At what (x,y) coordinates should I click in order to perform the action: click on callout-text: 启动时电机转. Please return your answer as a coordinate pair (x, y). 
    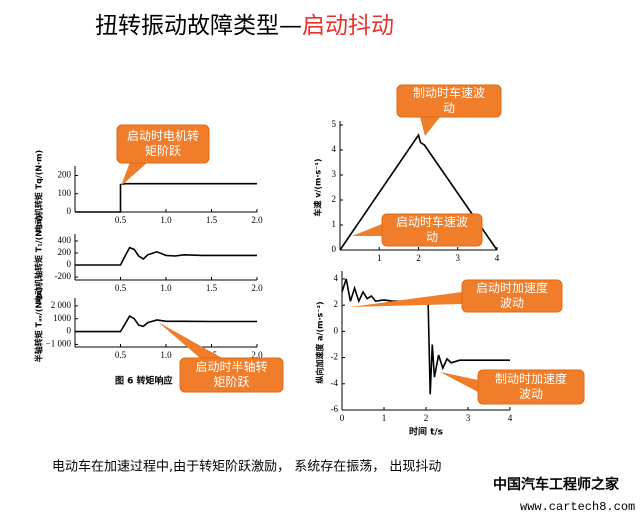
    Looking at the image, I should click on (163, 135).